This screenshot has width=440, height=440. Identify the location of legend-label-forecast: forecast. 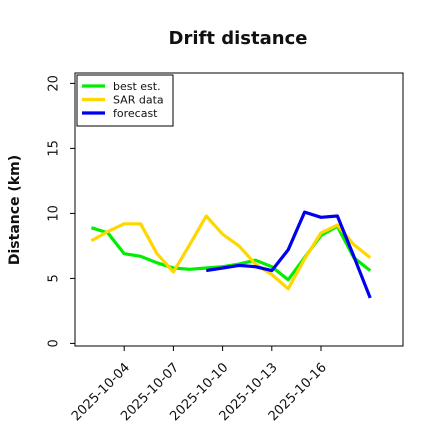
(135, 113).